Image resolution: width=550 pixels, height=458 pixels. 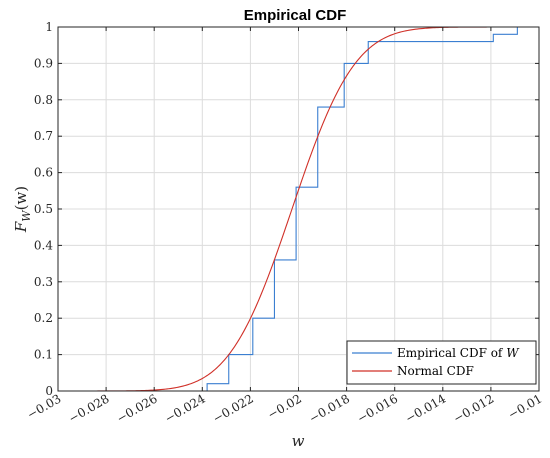 What do you see at coordinates (44, 406) in the screenshot?
I see `x-tick-label: −0.03` at bounding box center [44, 406].